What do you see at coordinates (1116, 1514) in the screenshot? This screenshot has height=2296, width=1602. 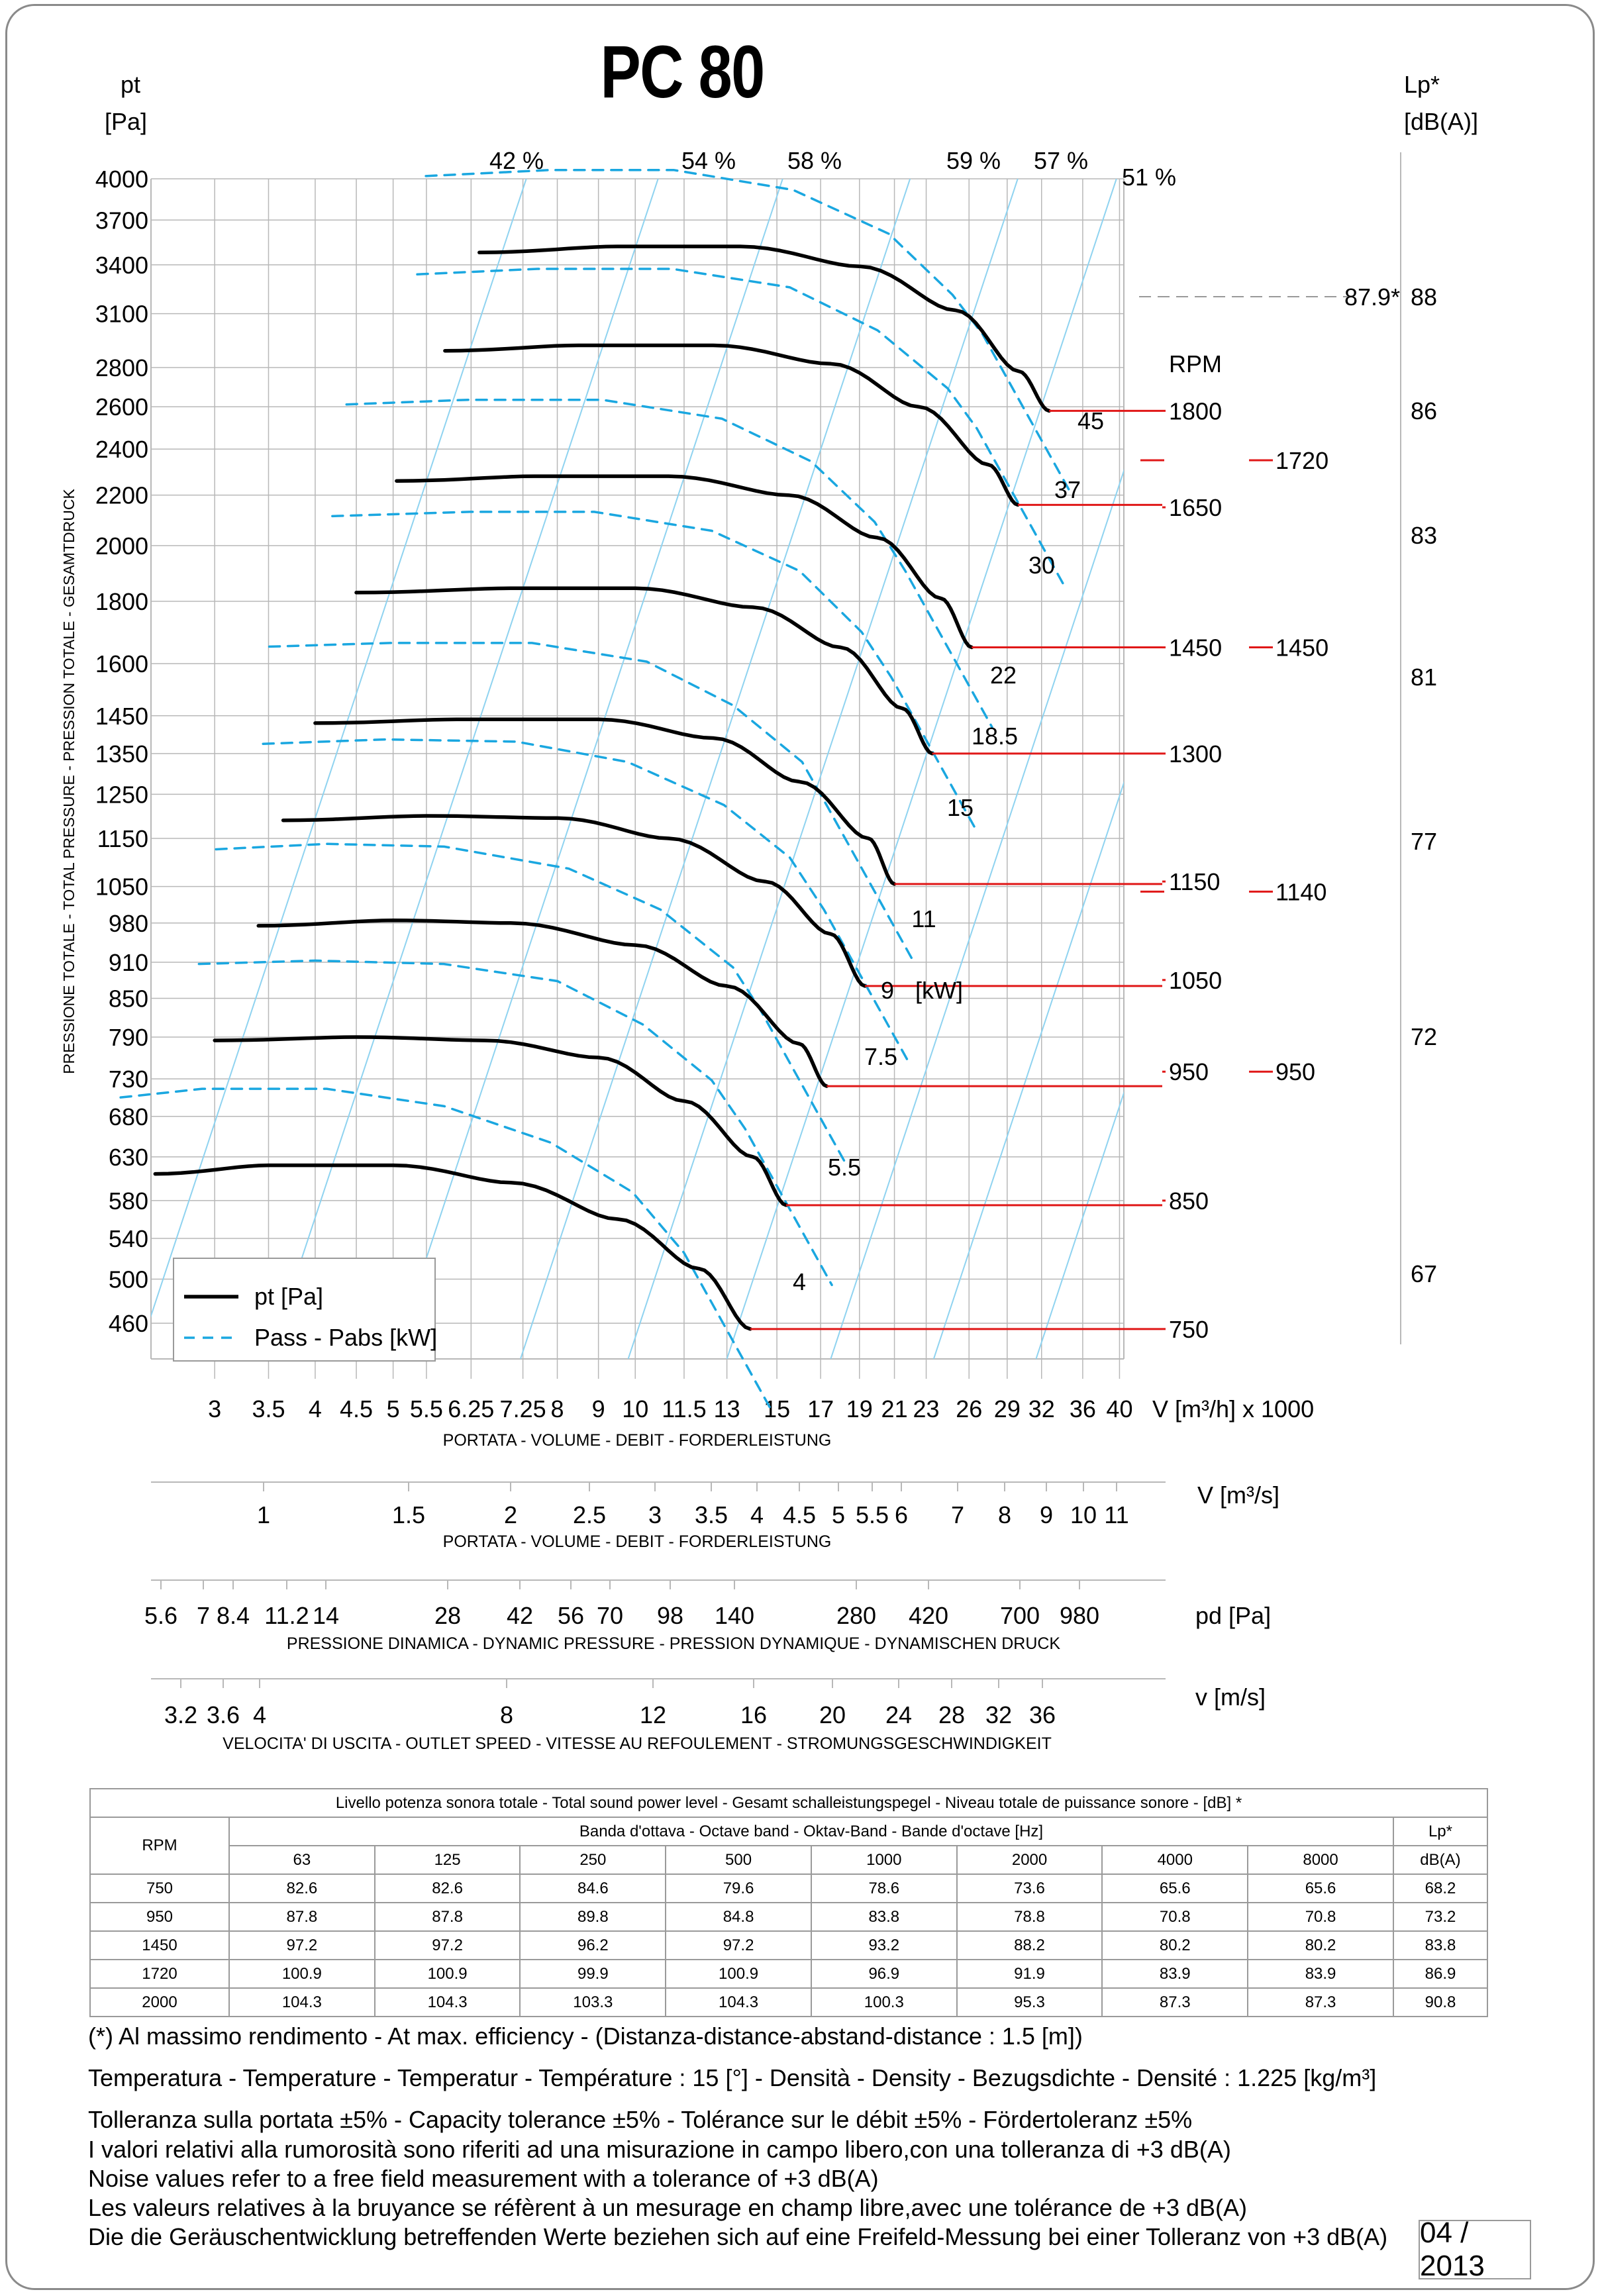 I see `scale-vms-label: 11` at bounding box center [1116, 1514].